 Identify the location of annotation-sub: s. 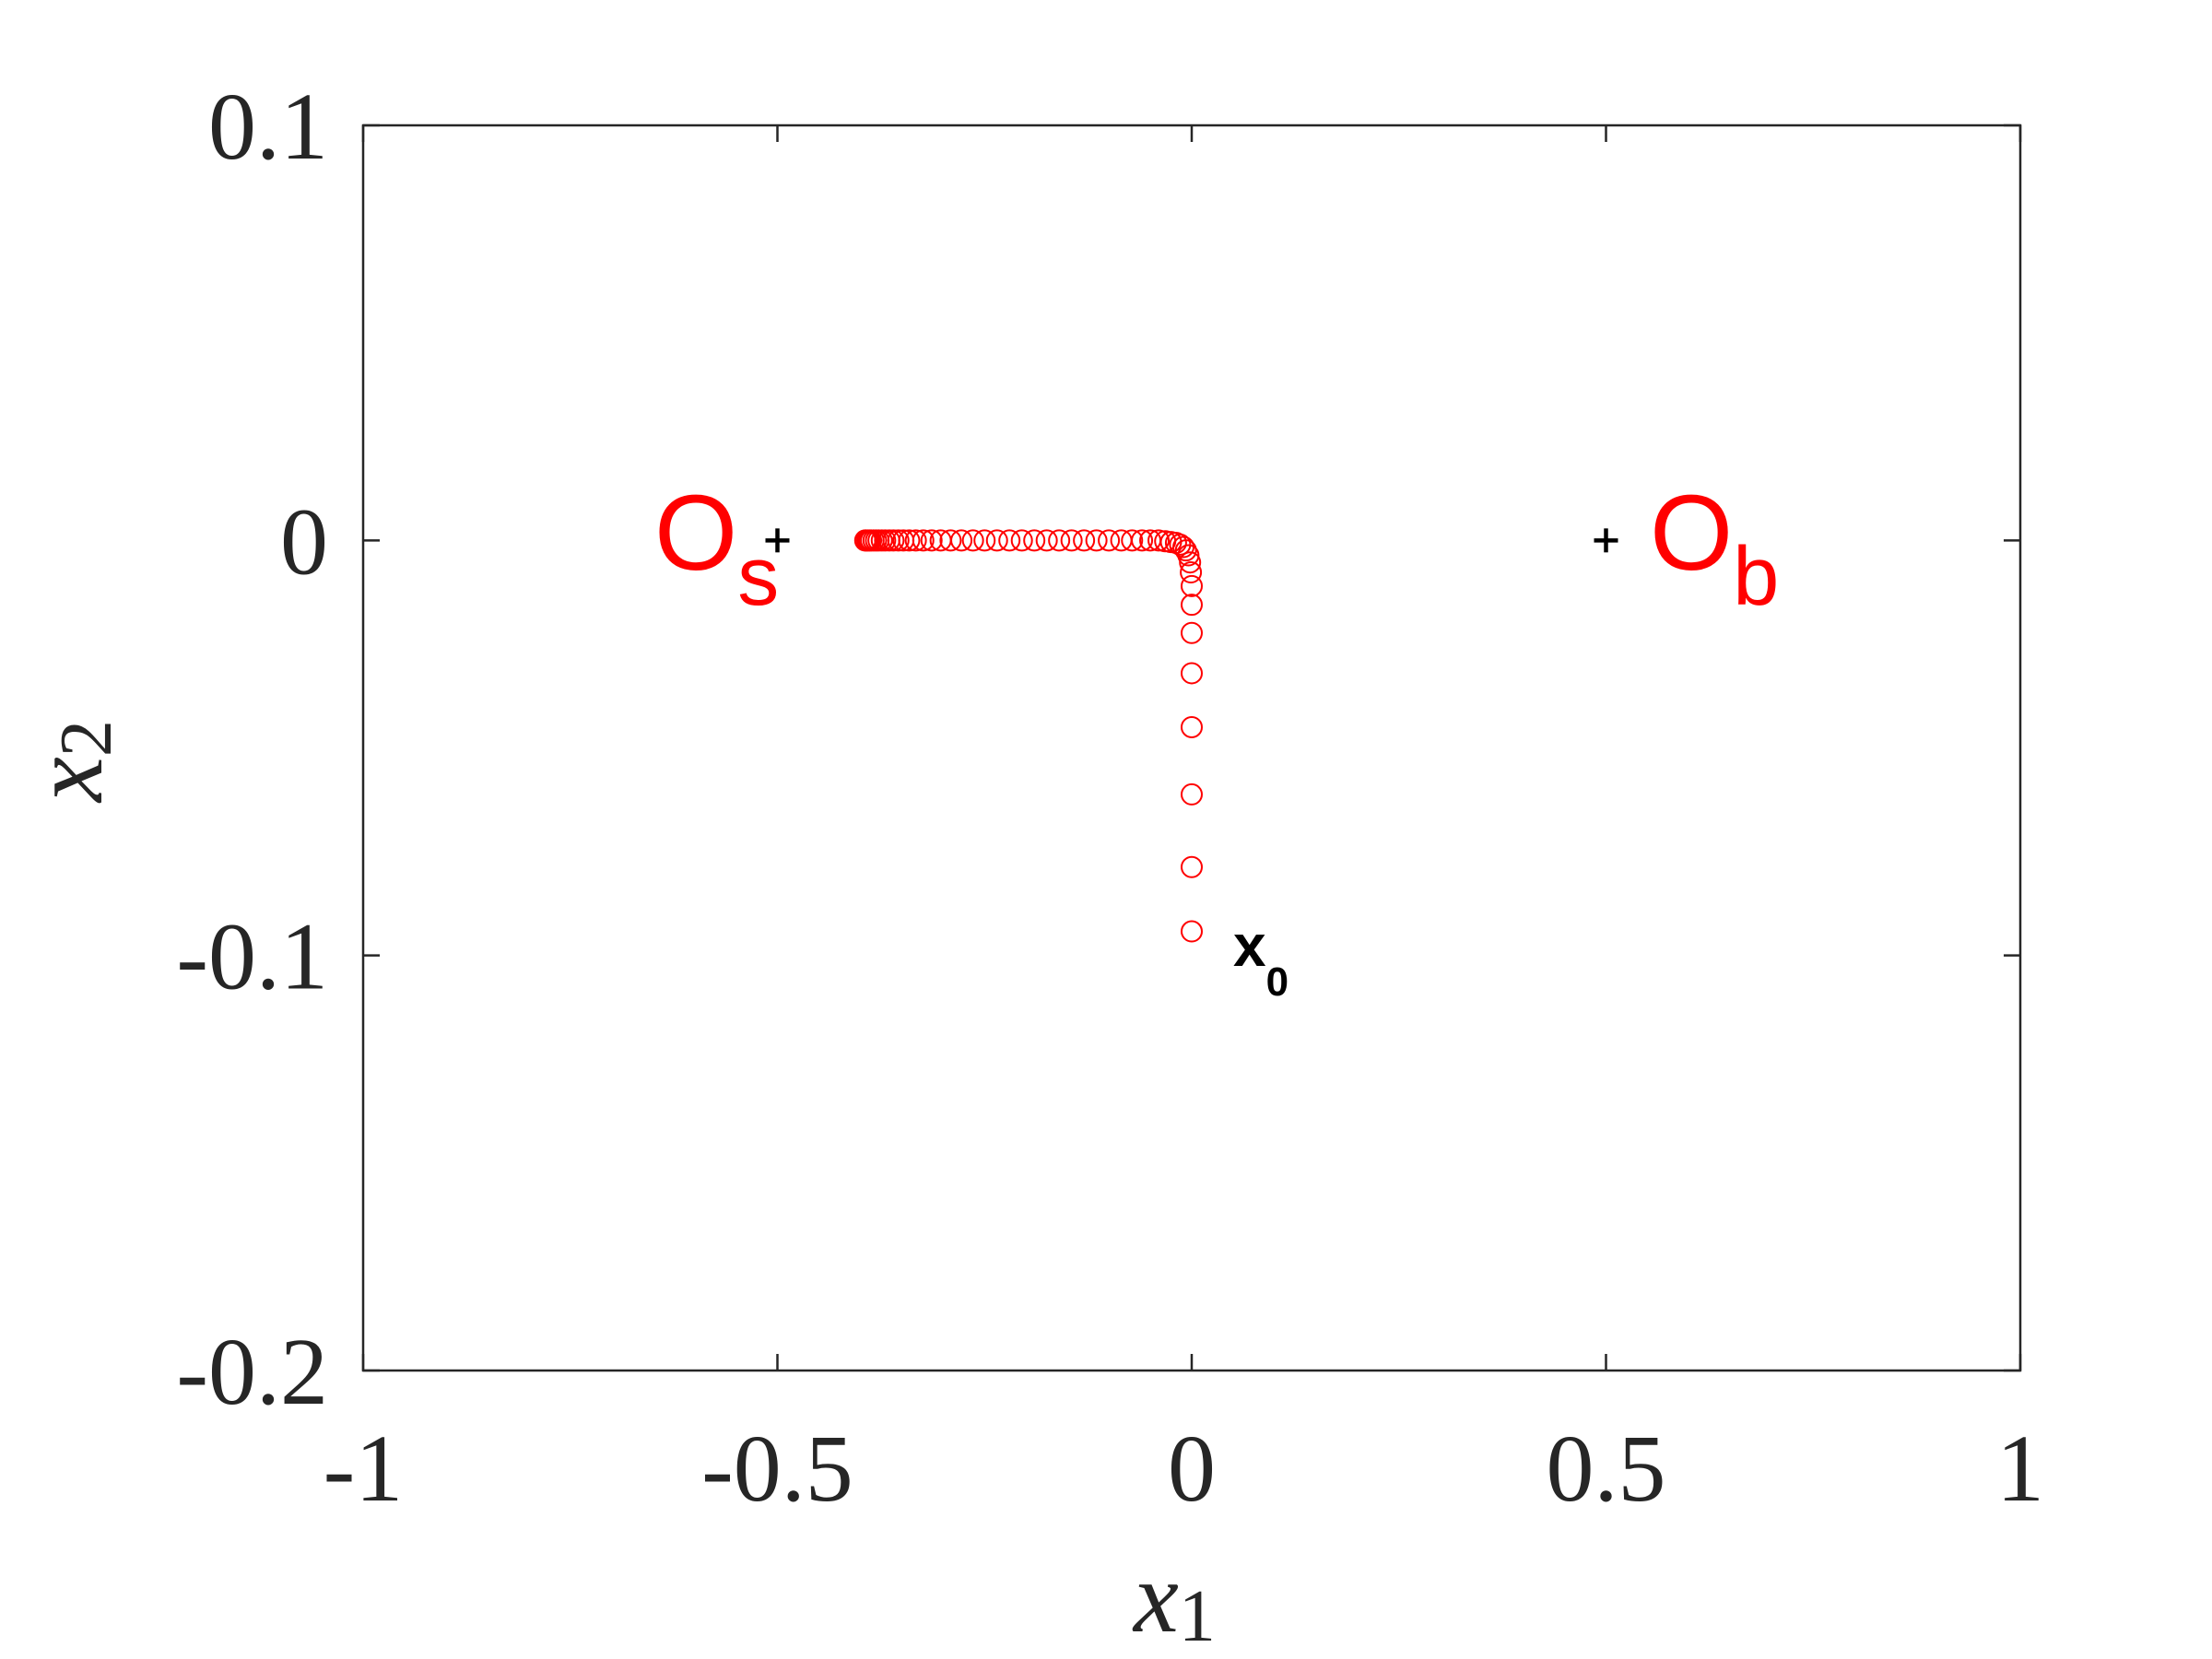
(758, 577).